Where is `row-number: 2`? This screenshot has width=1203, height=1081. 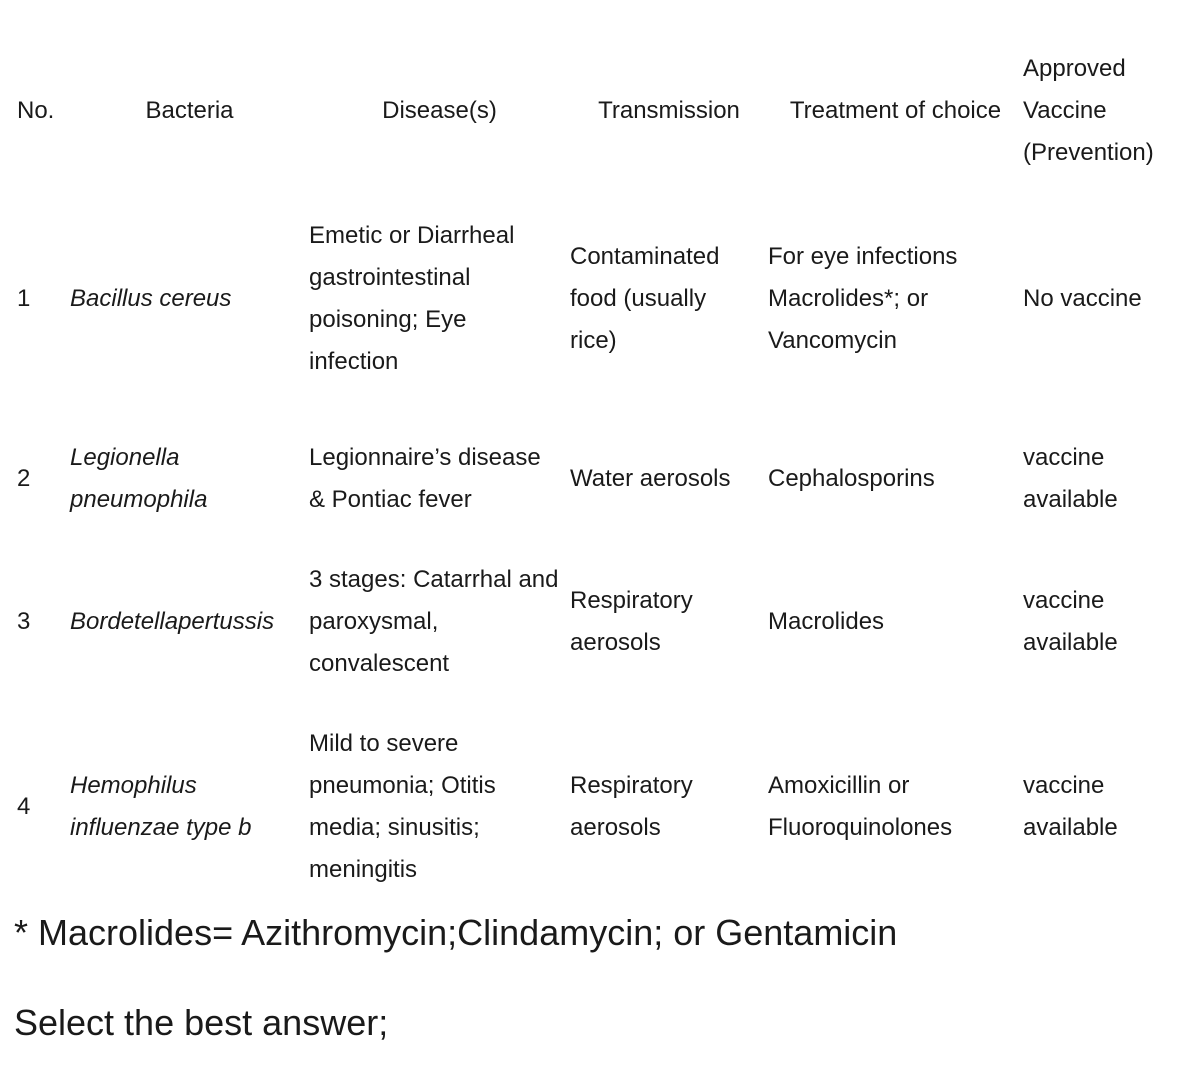
row-number: 2 is located at coordinates (24, 478).